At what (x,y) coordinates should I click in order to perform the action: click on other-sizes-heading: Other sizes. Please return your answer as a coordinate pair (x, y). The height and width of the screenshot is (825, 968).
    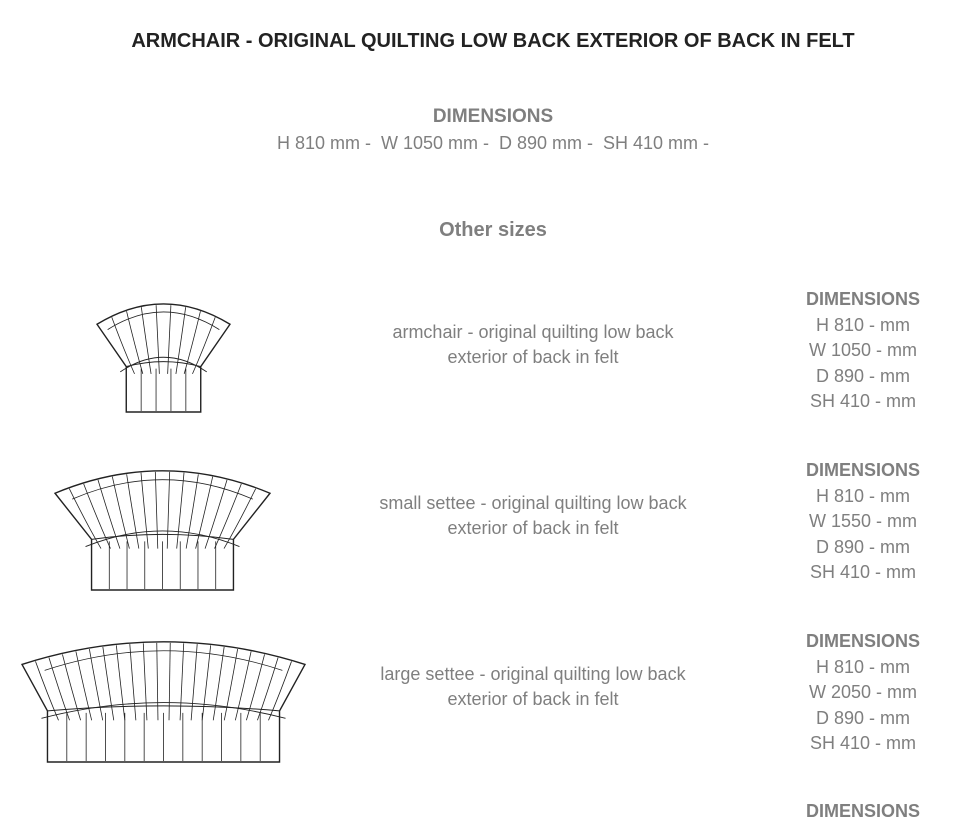
    Looking at the image, I should click on (493, 230).